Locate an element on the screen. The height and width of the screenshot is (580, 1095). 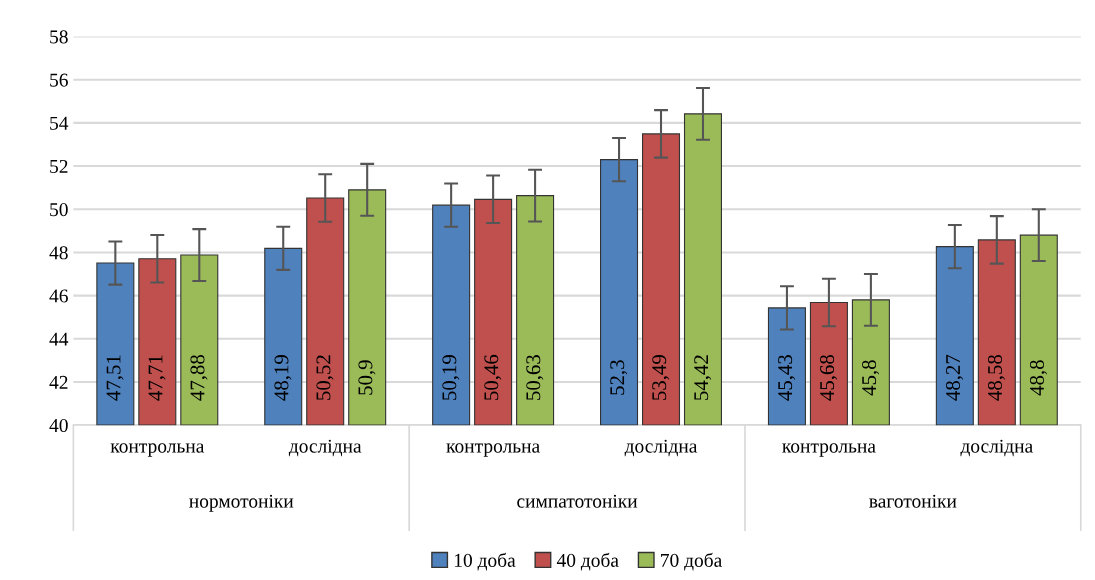
data-label: 48,8 is located at coordinates (1038, 378).